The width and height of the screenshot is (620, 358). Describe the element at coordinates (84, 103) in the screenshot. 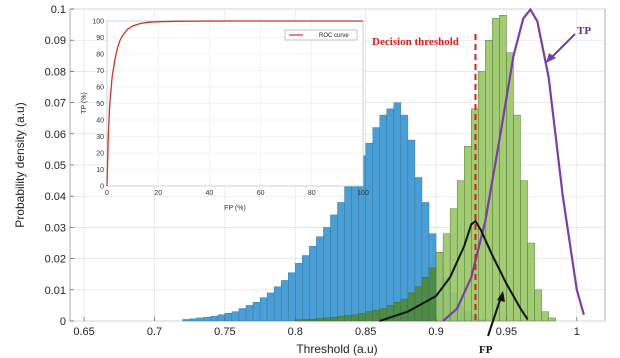

I see `inset-y-axis-label: TP (%)` at that location.